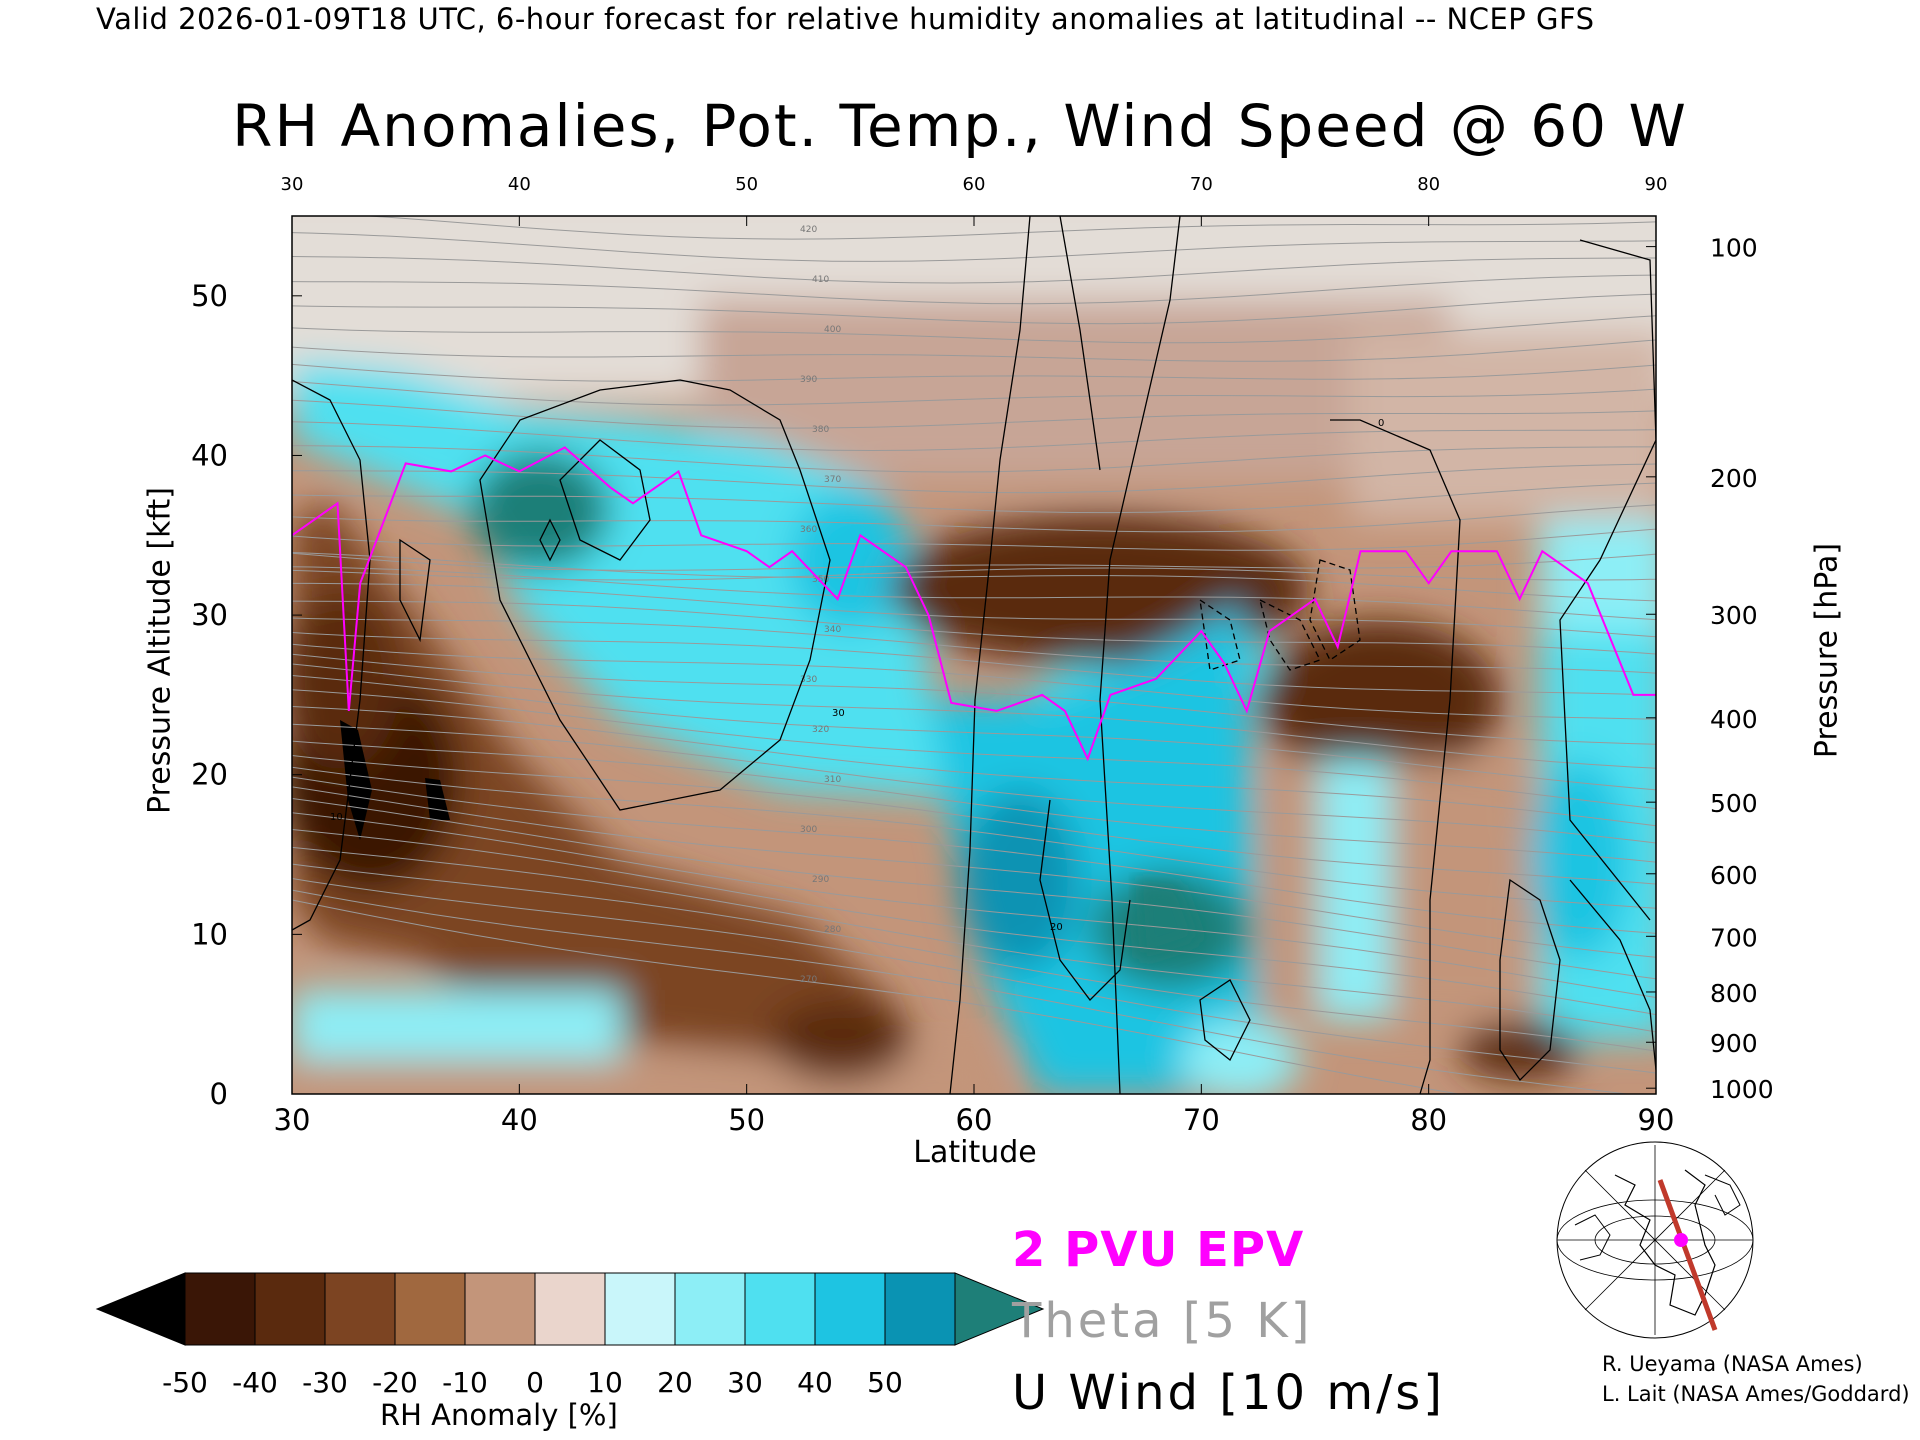 The width and height of the screenshot is (1920, 1440). I want to click on pressure-tick-label: 600, so click(1734, 875).